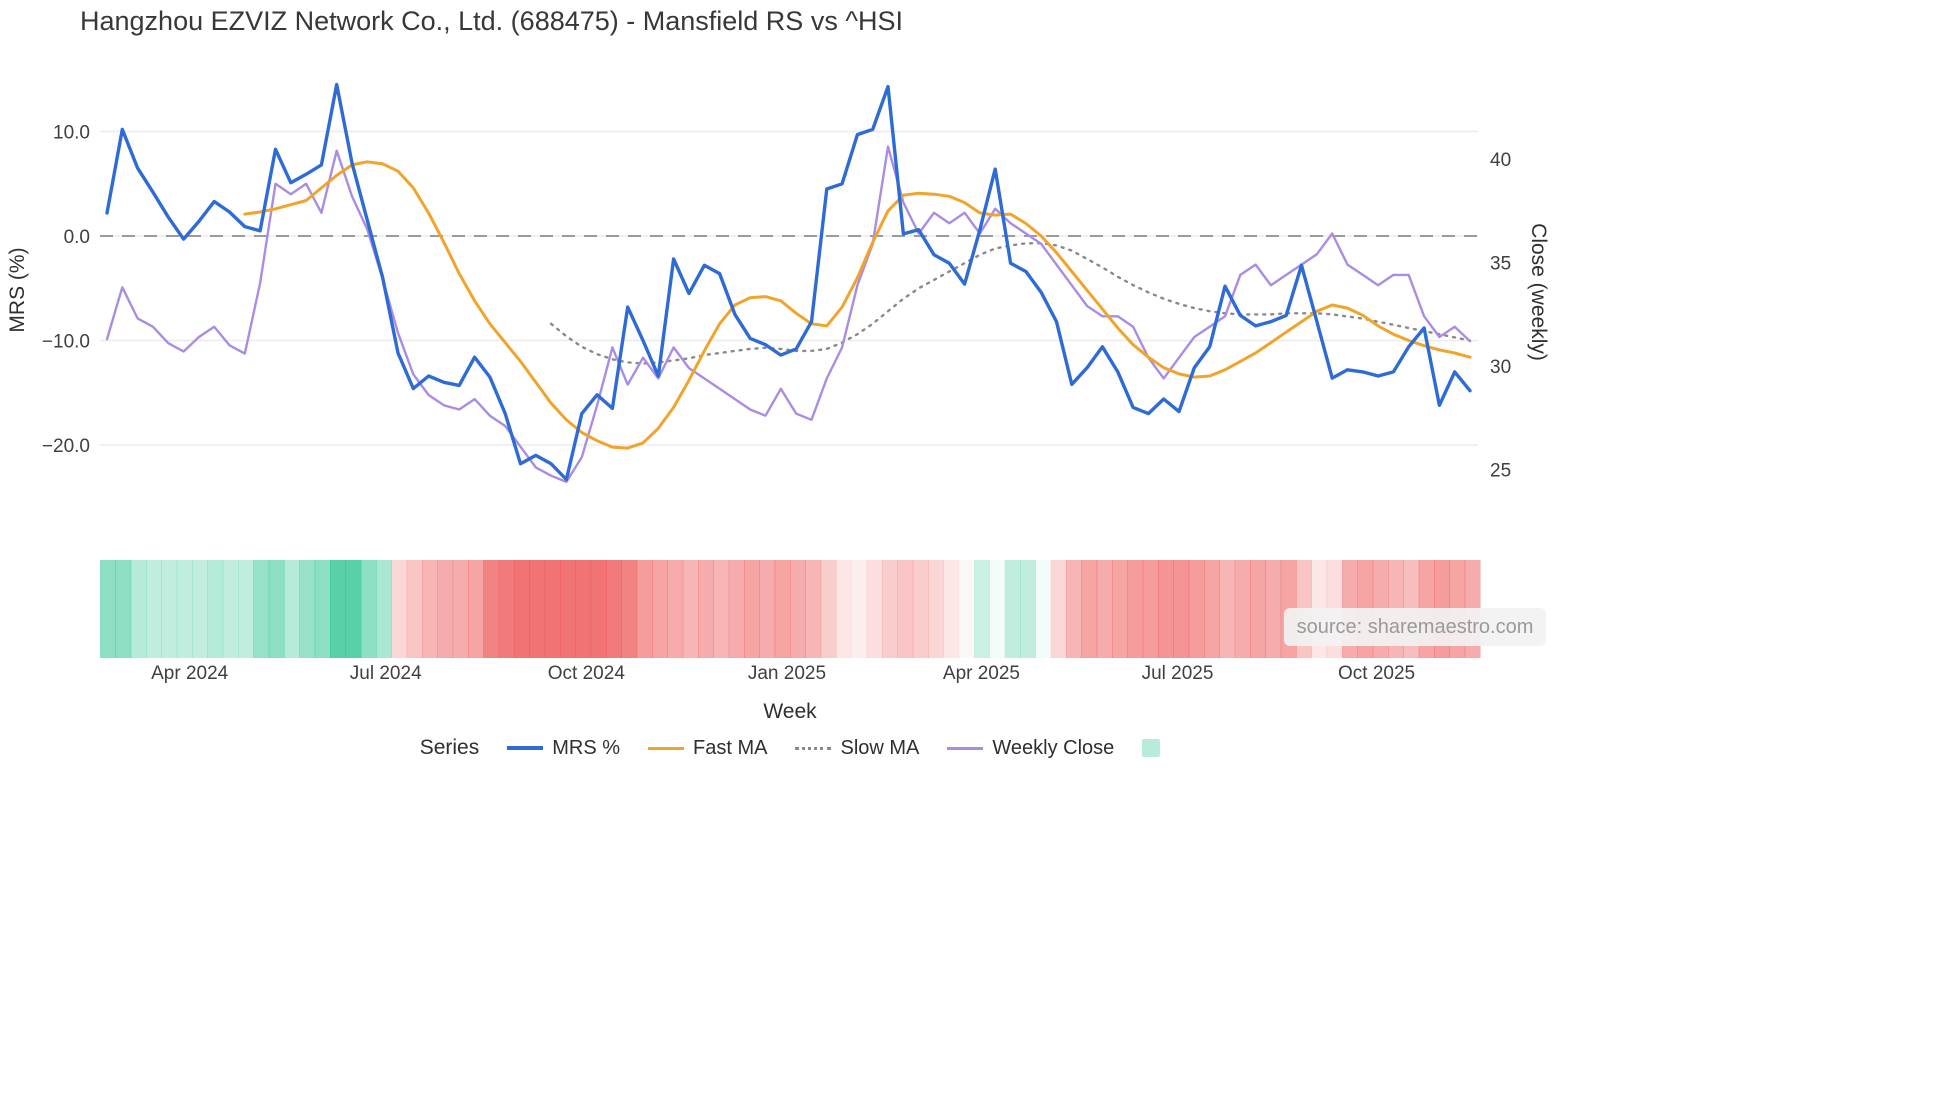  I want to click on source-text: source: sharemaestro.com, so click(1415, 626).